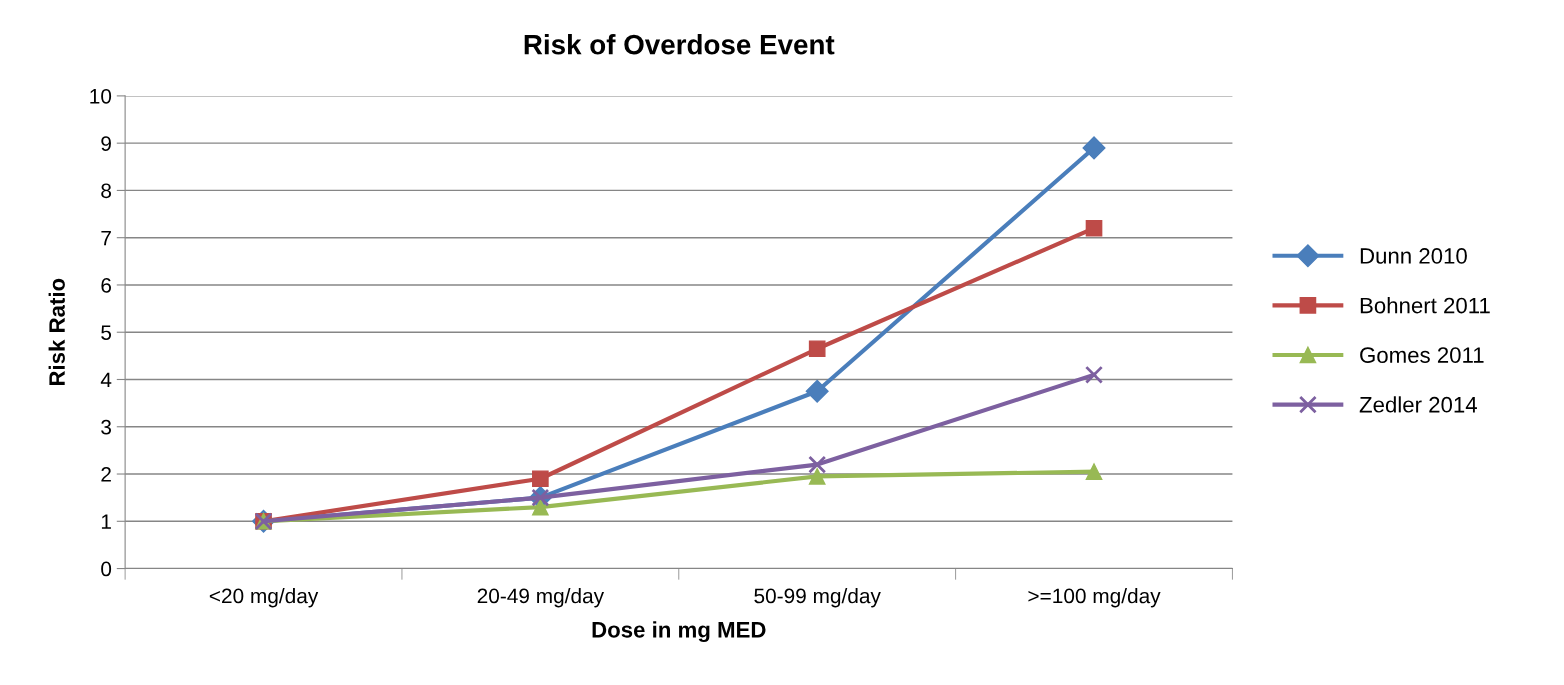  I want to click on y-tick-label: 8, so click(106, 191).